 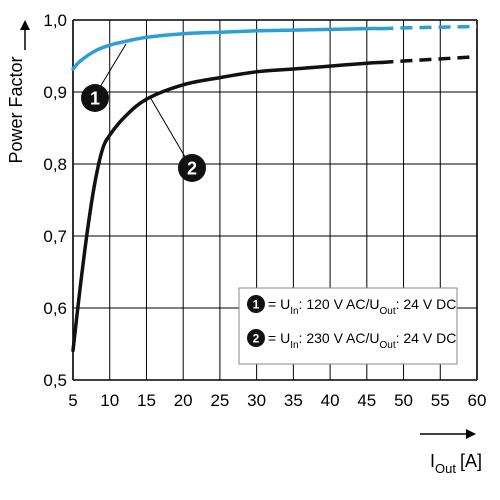 What do you see at coordinates (16, 109) in the screenshot?
I see `y-axis-label: Power Factor` at bounding box center [16, 109].